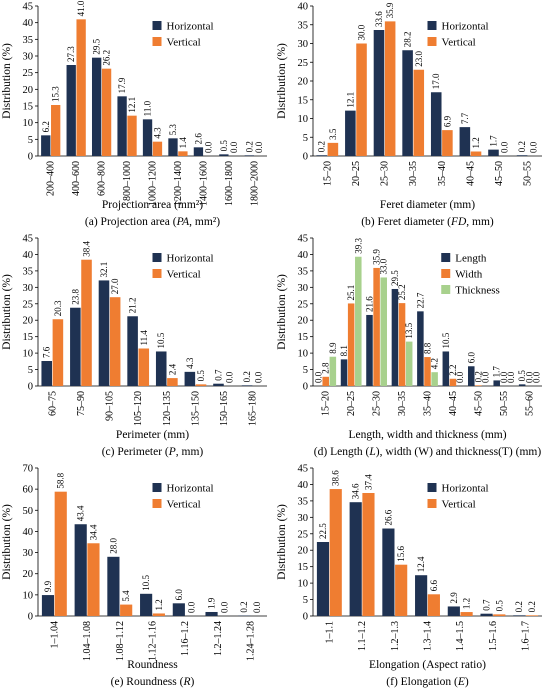 This screenshot has height=697, width=550. I want to click on x-tick-label: 25–30, so click(385, 173).